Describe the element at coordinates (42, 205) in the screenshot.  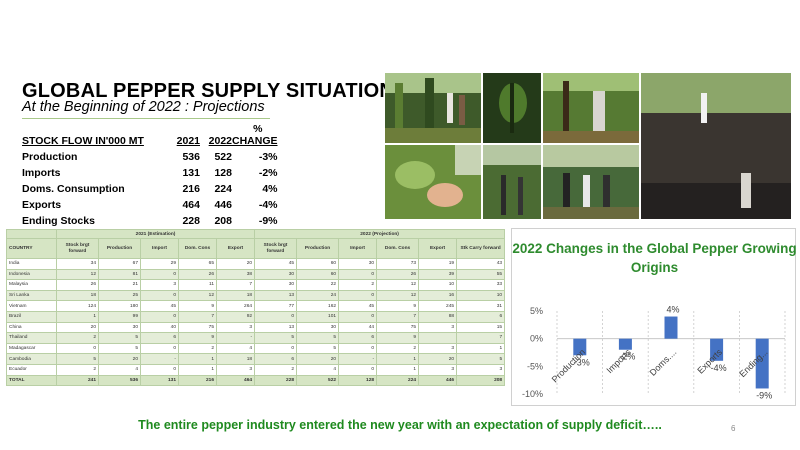
I see `stock-flow-label: Exports` at that location.